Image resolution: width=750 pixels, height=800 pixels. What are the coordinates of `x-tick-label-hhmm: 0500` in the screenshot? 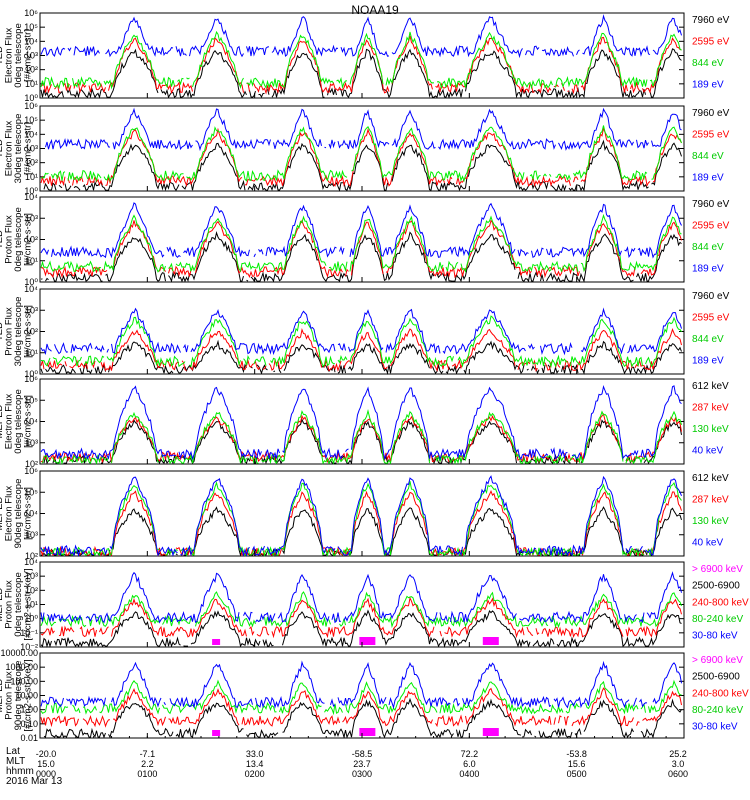 It's located at (577, 774).